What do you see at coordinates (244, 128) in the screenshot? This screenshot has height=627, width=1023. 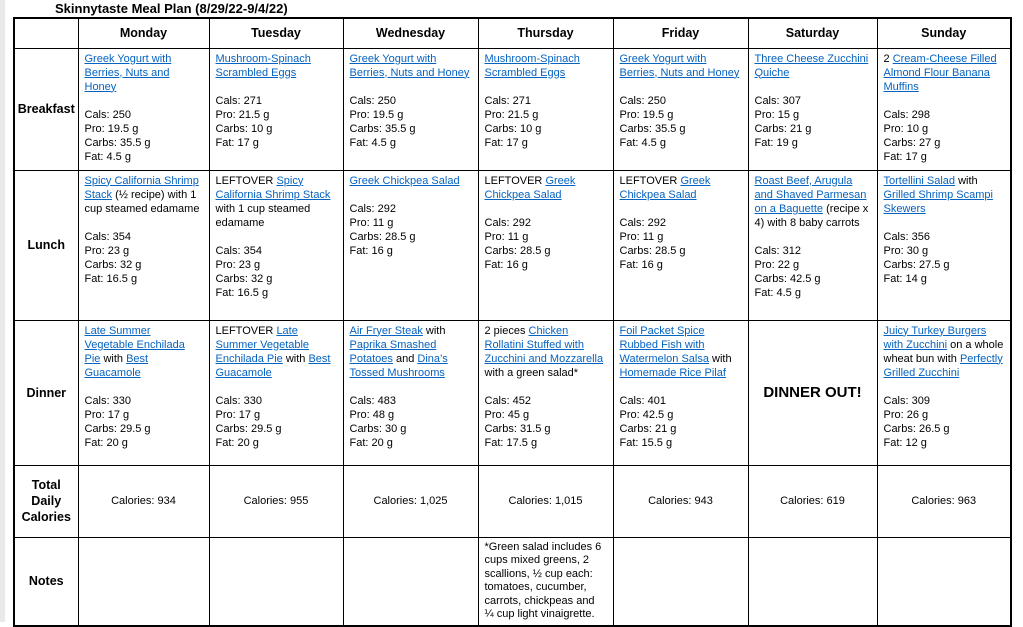 I see `macro-line: Carbs: 10 g` at bounding box center [244, 128].